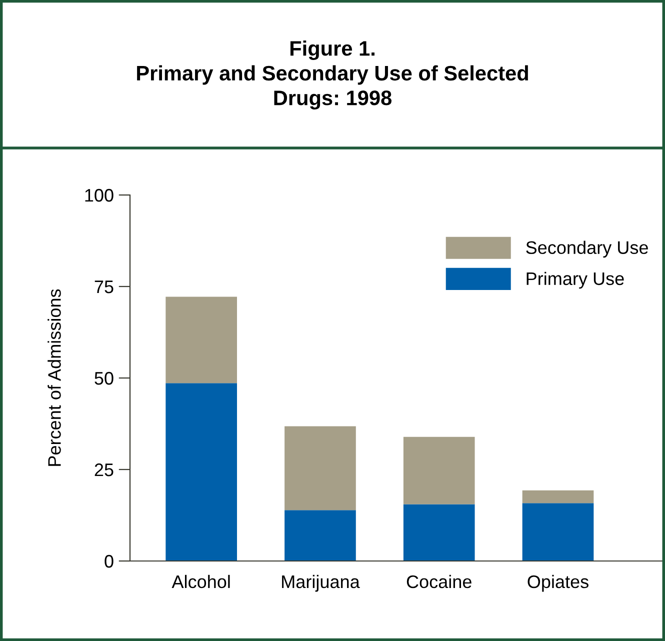 The width and height of the screenshot is (665, 641). I want to click on y-tick-label: 75, so click(104, 287).